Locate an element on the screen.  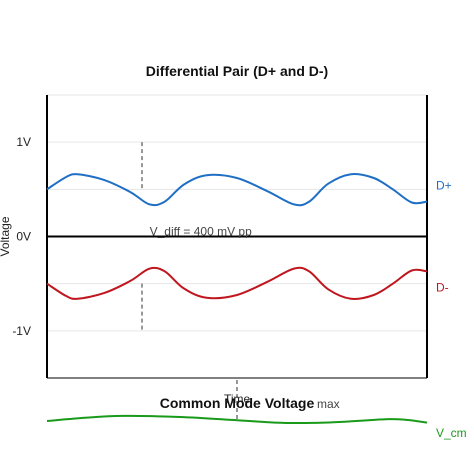
x-axis-label: Time is located at coordinates (237, 399).